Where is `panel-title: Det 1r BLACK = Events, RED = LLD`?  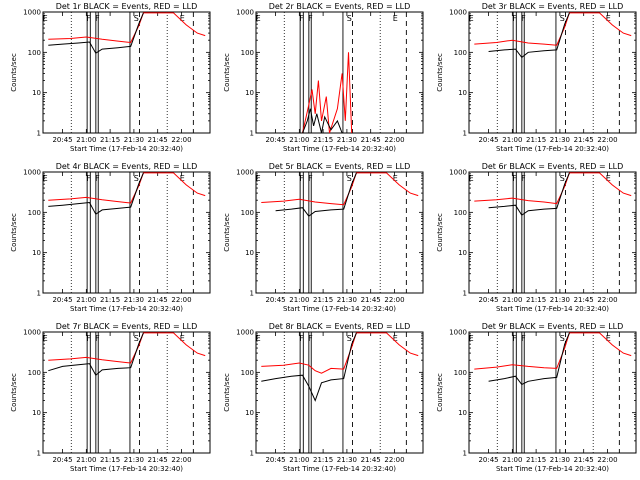
panel-title: Det 1r BLACK = Events, RED = LLD is located at coordinates (127, 6).